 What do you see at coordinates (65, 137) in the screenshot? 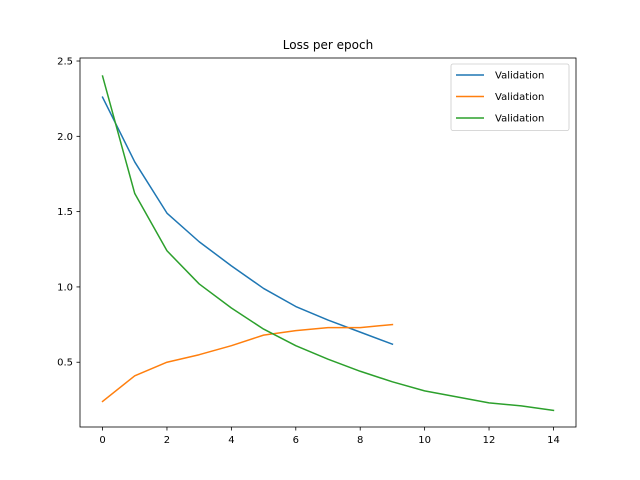
I see `y-tick-label: 2.0` at bounding box center [65, 137].